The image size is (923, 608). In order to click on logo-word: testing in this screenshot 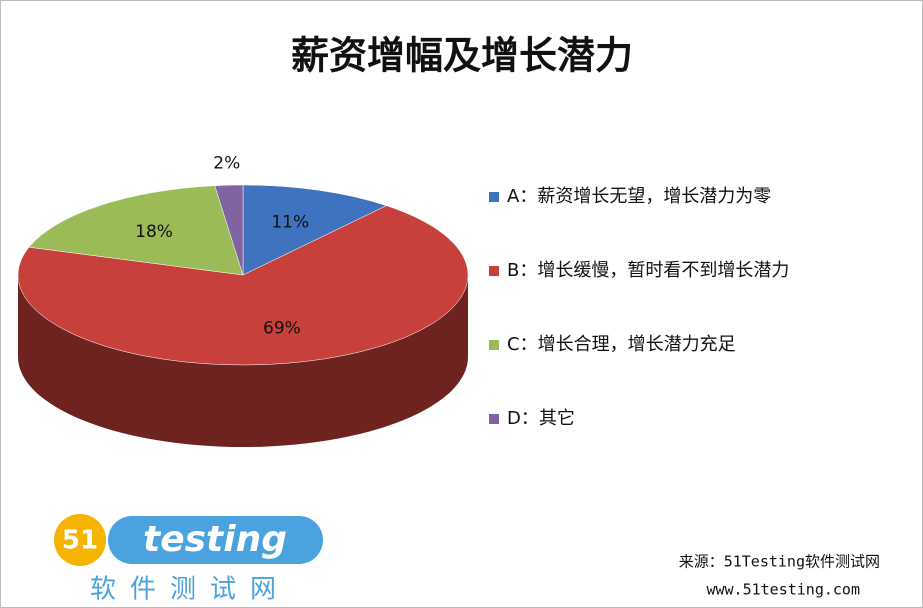, I will do `click(215, 539)`.